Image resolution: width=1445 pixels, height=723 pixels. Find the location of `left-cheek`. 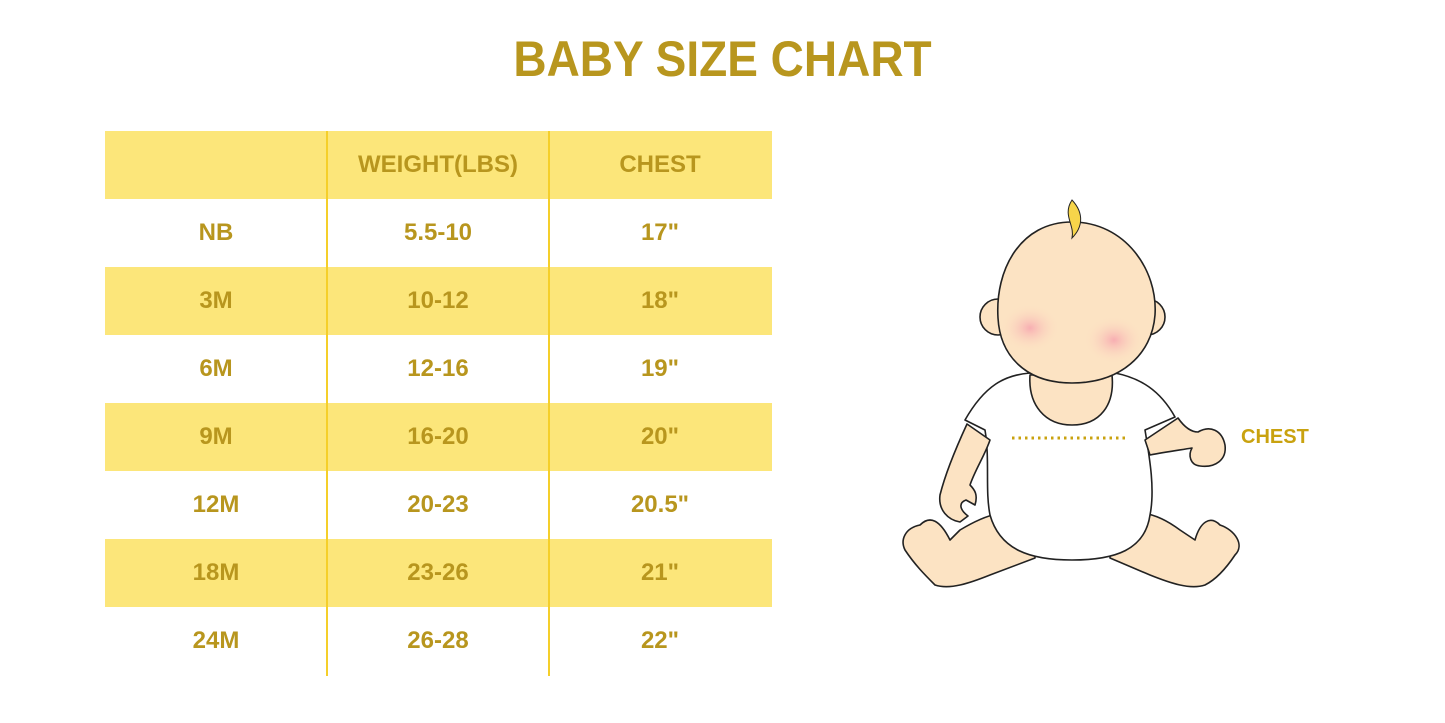

left-cheek is located at coordinates (1030, 328).